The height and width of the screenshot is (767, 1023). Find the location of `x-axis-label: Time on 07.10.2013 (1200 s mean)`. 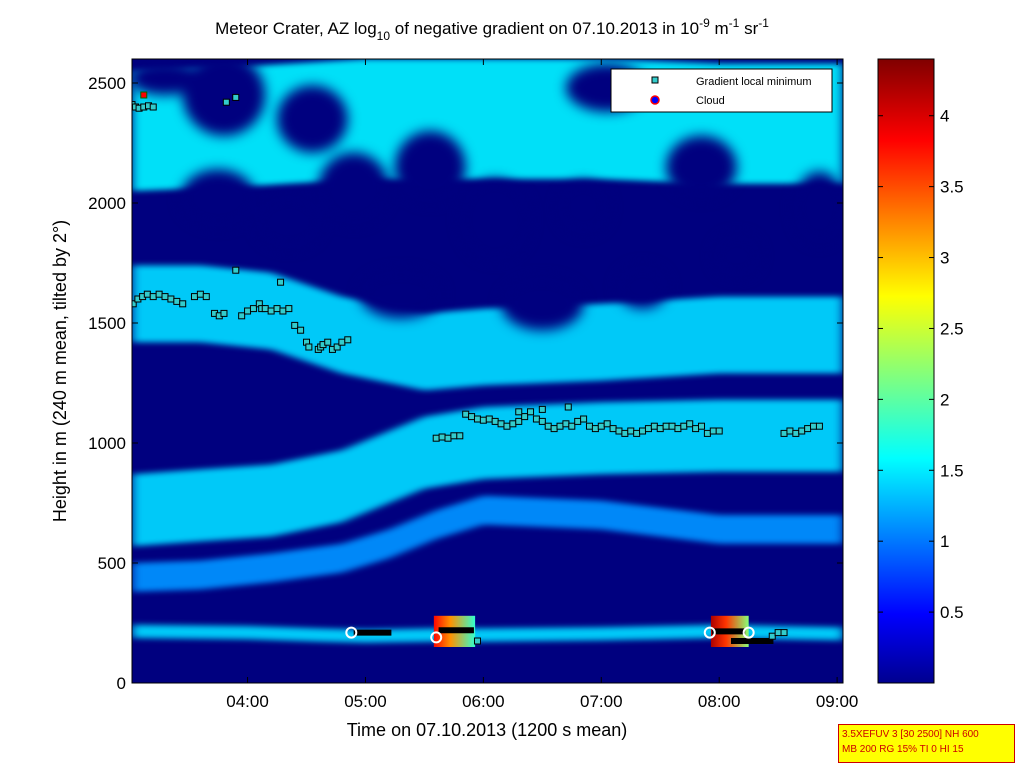

x-axis-label: Time on 07.10.2013 (1200 s mean) is located at coordinates (487, 730).